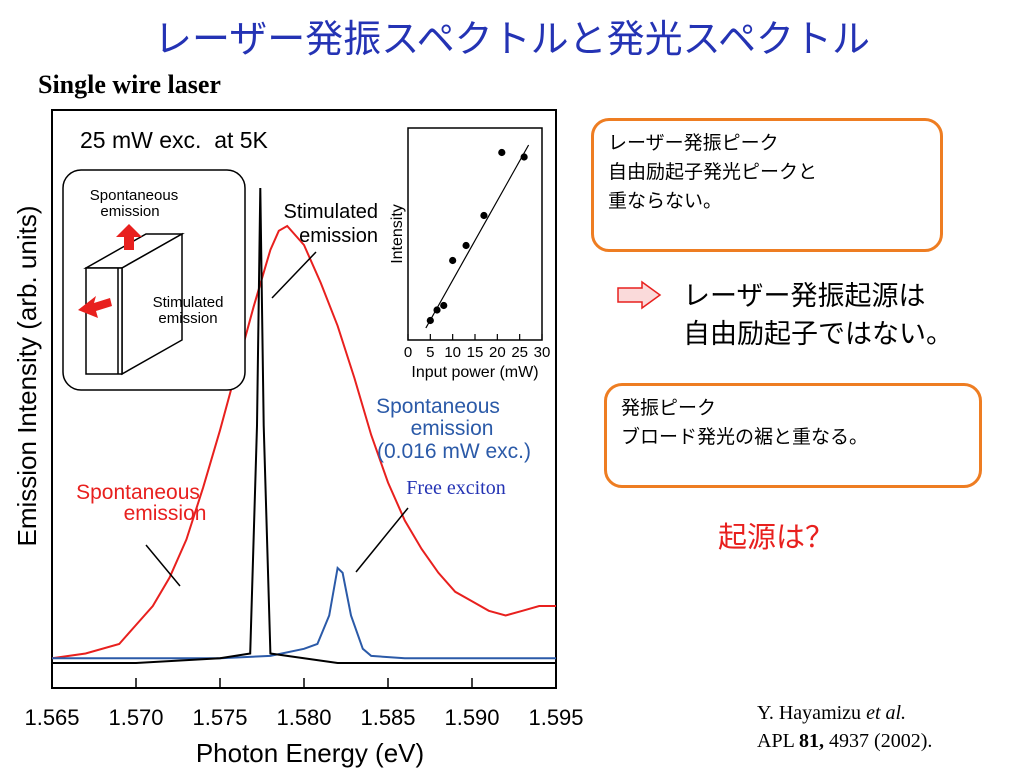 The height and width of the screenshot is (768, 1024). I want to click on free-exciton-leader-line, so click(382, 540).